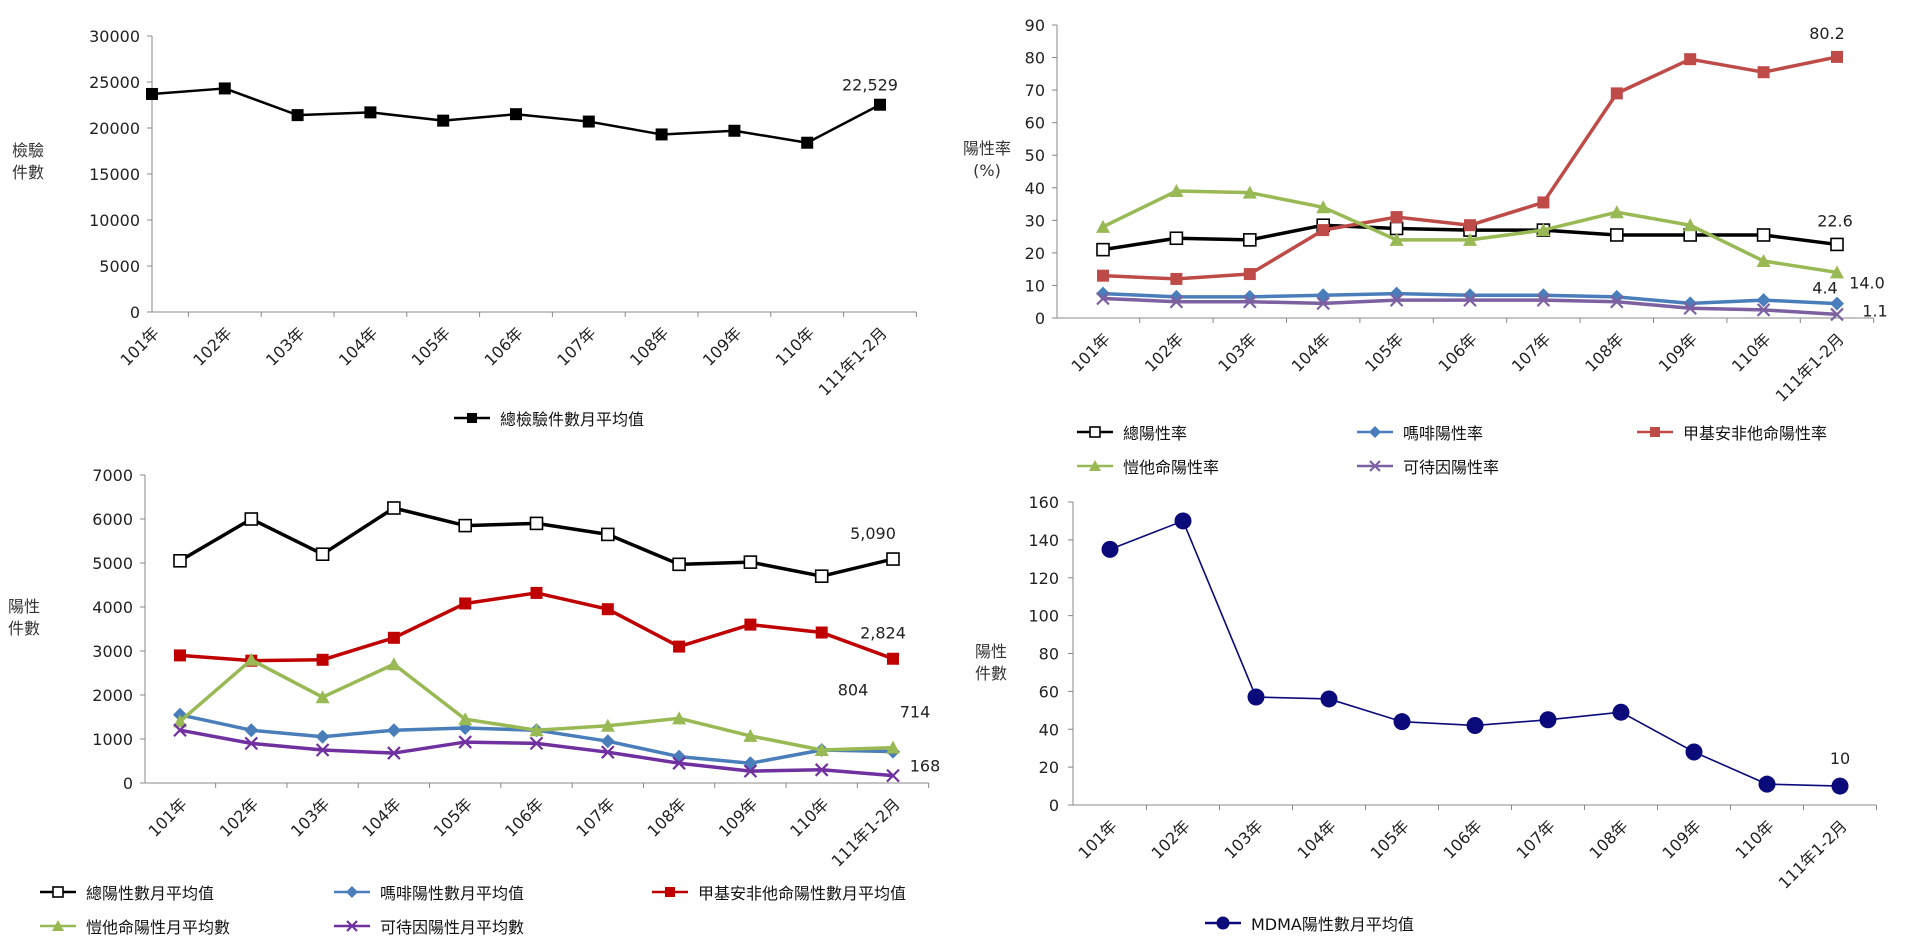  I want to click on y-tick-label: 1000, so click(112, 739).